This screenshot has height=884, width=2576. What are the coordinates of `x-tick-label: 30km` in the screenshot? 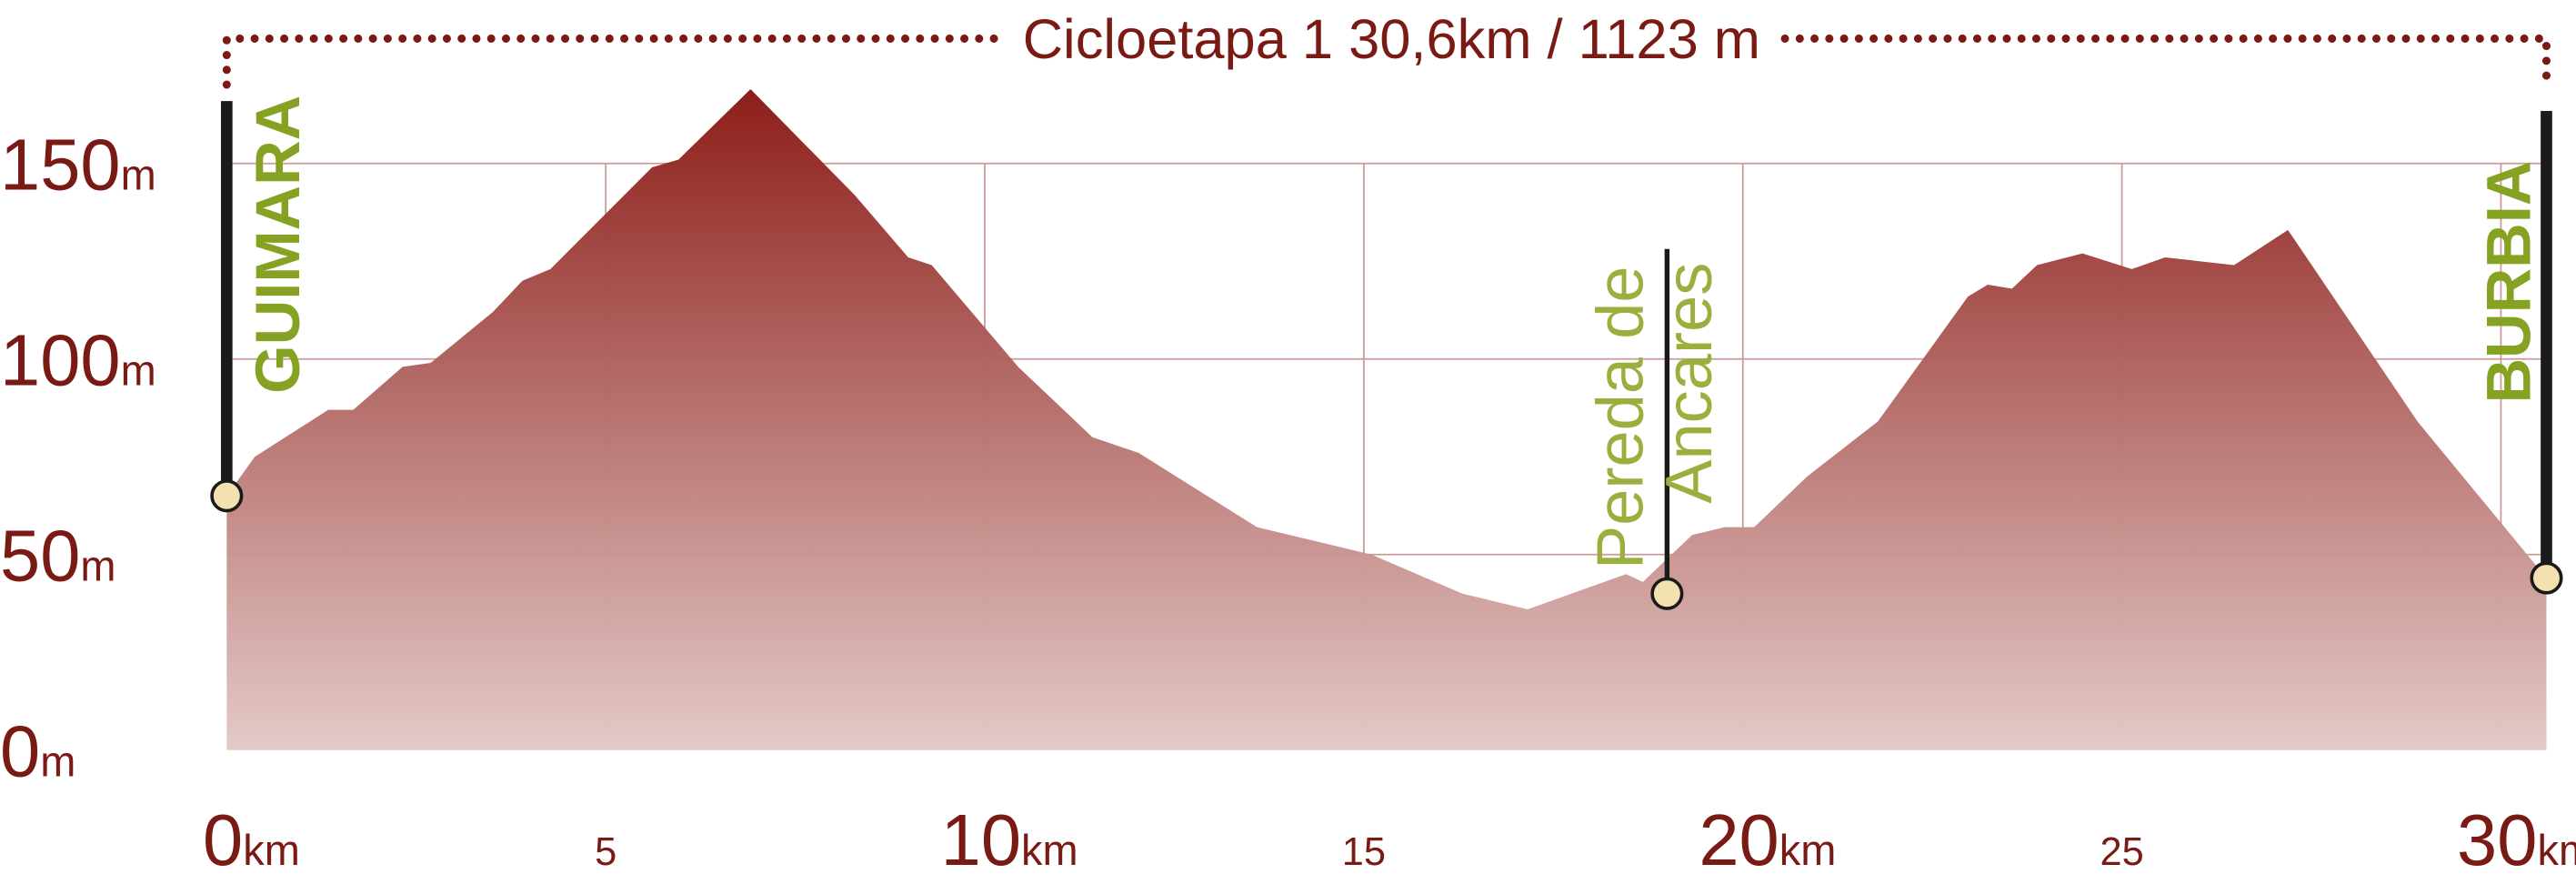 It's located at (2516, 839).